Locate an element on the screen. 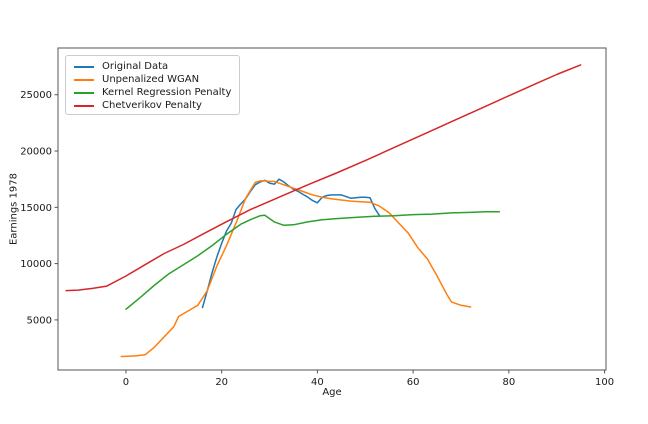 The width and height of the screenshot is (648, 424). y-axis-tick-label: 15000 is located at coordinates (36, 208).